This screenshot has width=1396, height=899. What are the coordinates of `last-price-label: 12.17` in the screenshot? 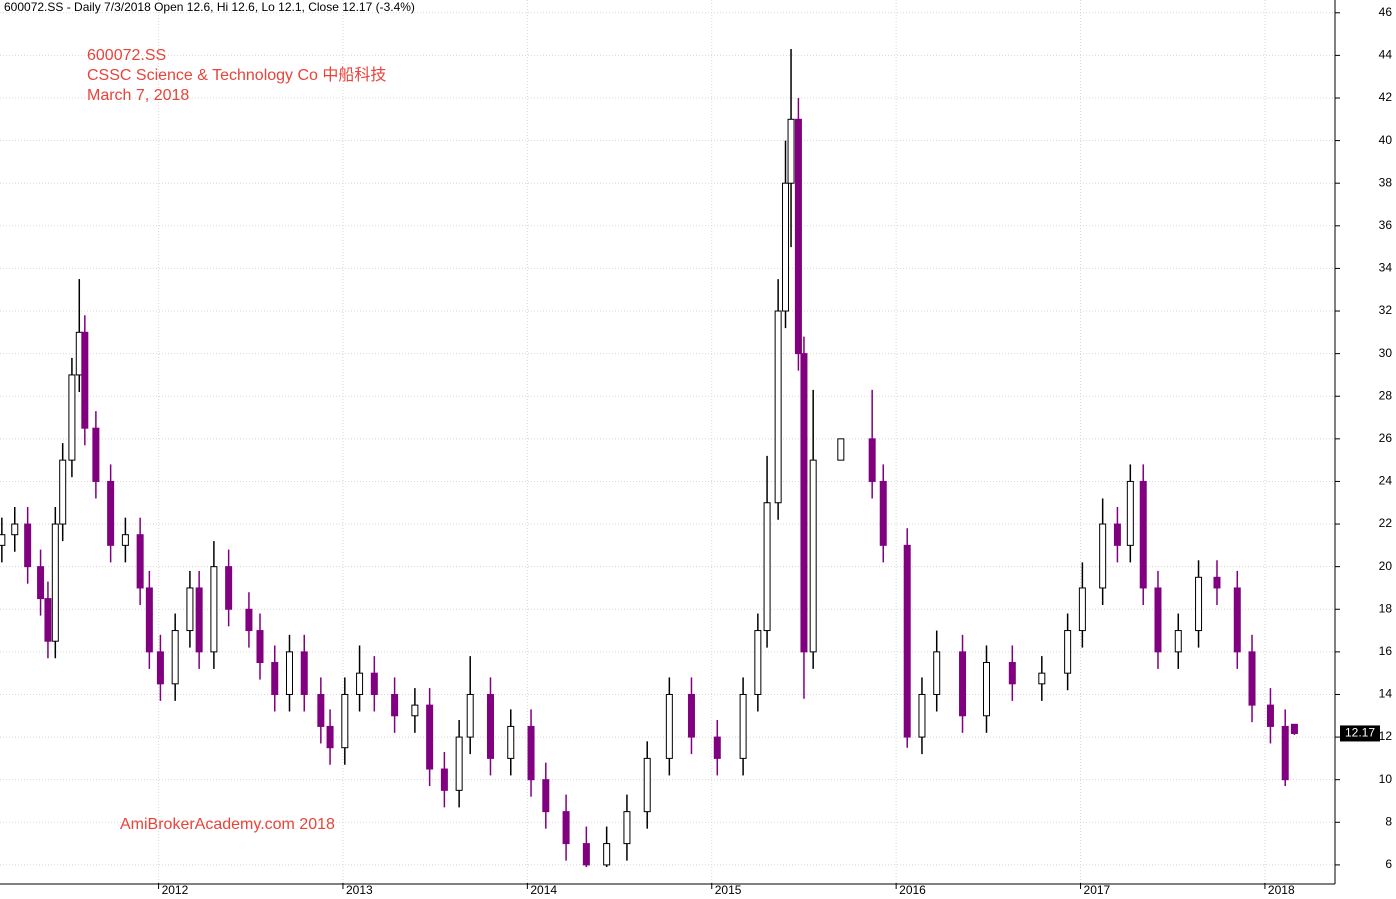 It's located at (1360, 733).